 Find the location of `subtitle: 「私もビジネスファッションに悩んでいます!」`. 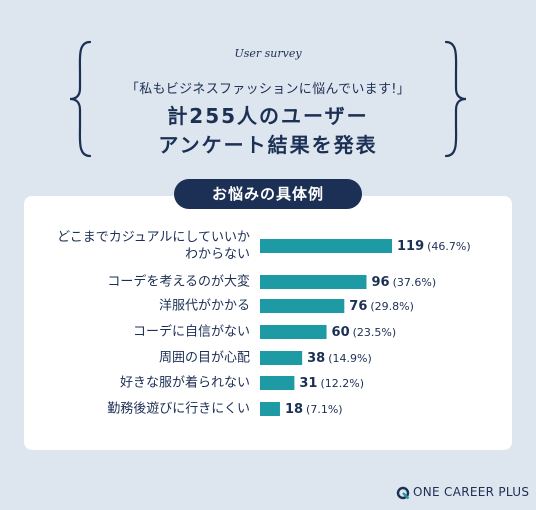

subtitle: 「私もビジネスファッションに悩んでいます!」 is located at coordinates (268, 89).